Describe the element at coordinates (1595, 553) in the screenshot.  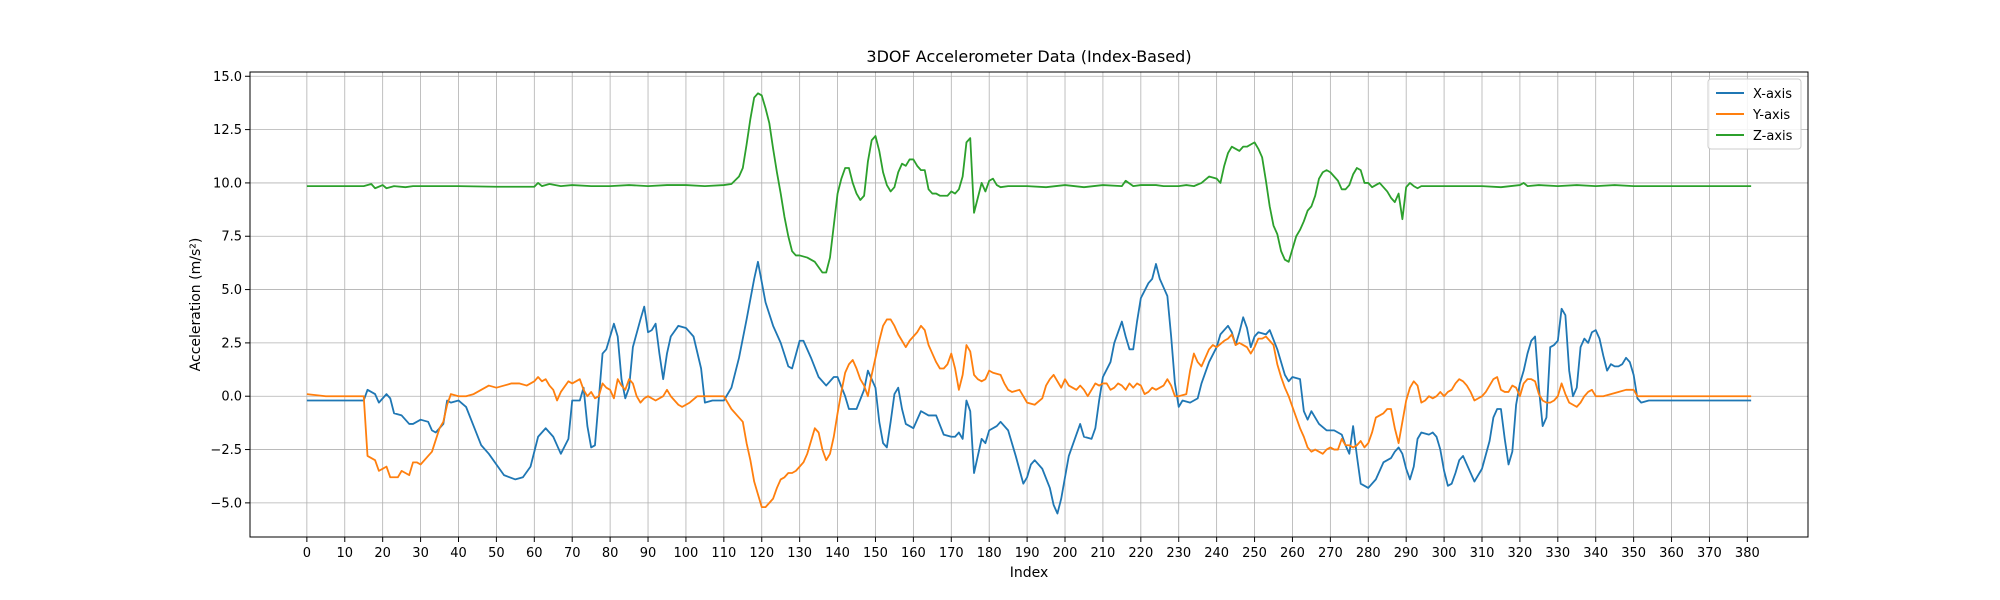
I see `x-tick-label: 340` at that location.